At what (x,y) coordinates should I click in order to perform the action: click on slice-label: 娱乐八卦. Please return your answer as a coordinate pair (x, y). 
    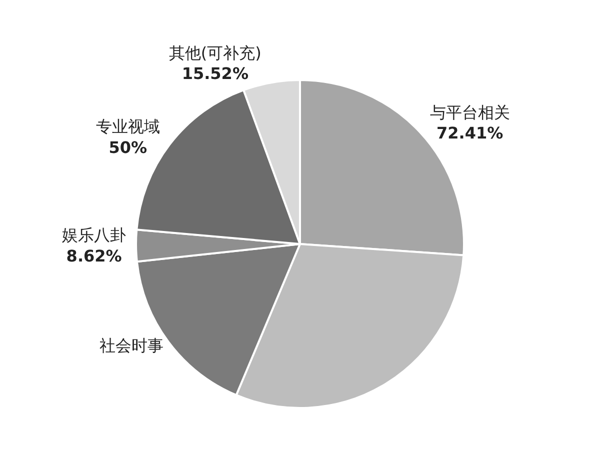
    Looking at the image, I should click on (94, 235).